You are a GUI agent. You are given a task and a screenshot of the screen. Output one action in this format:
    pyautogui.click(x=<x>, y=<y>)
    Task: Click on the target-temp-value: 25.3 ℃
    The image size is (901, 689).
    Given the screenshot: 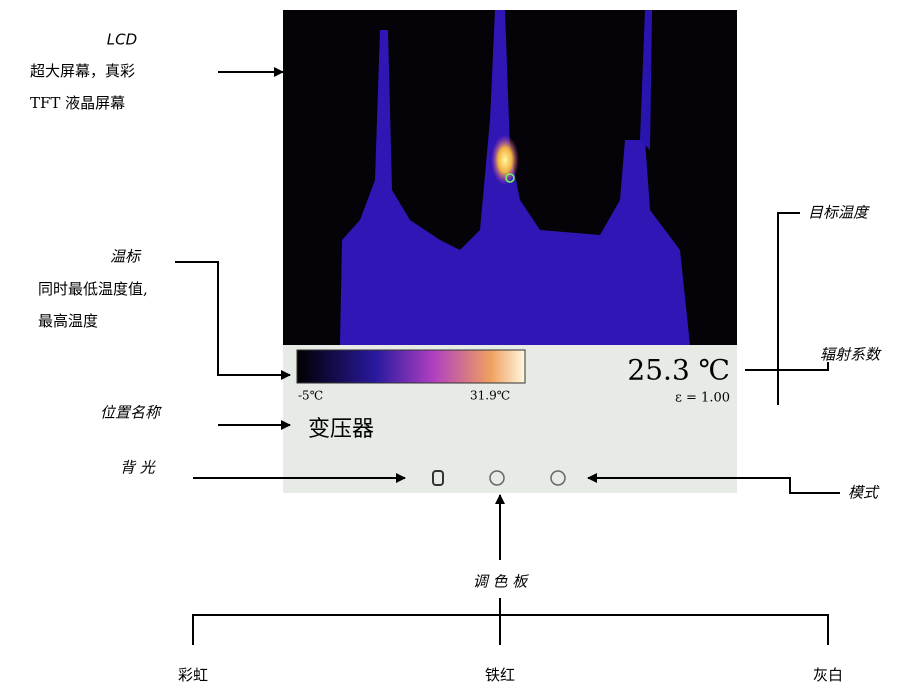 What is the action you would take?
    pyautogui.click(x=678, y=370)
    